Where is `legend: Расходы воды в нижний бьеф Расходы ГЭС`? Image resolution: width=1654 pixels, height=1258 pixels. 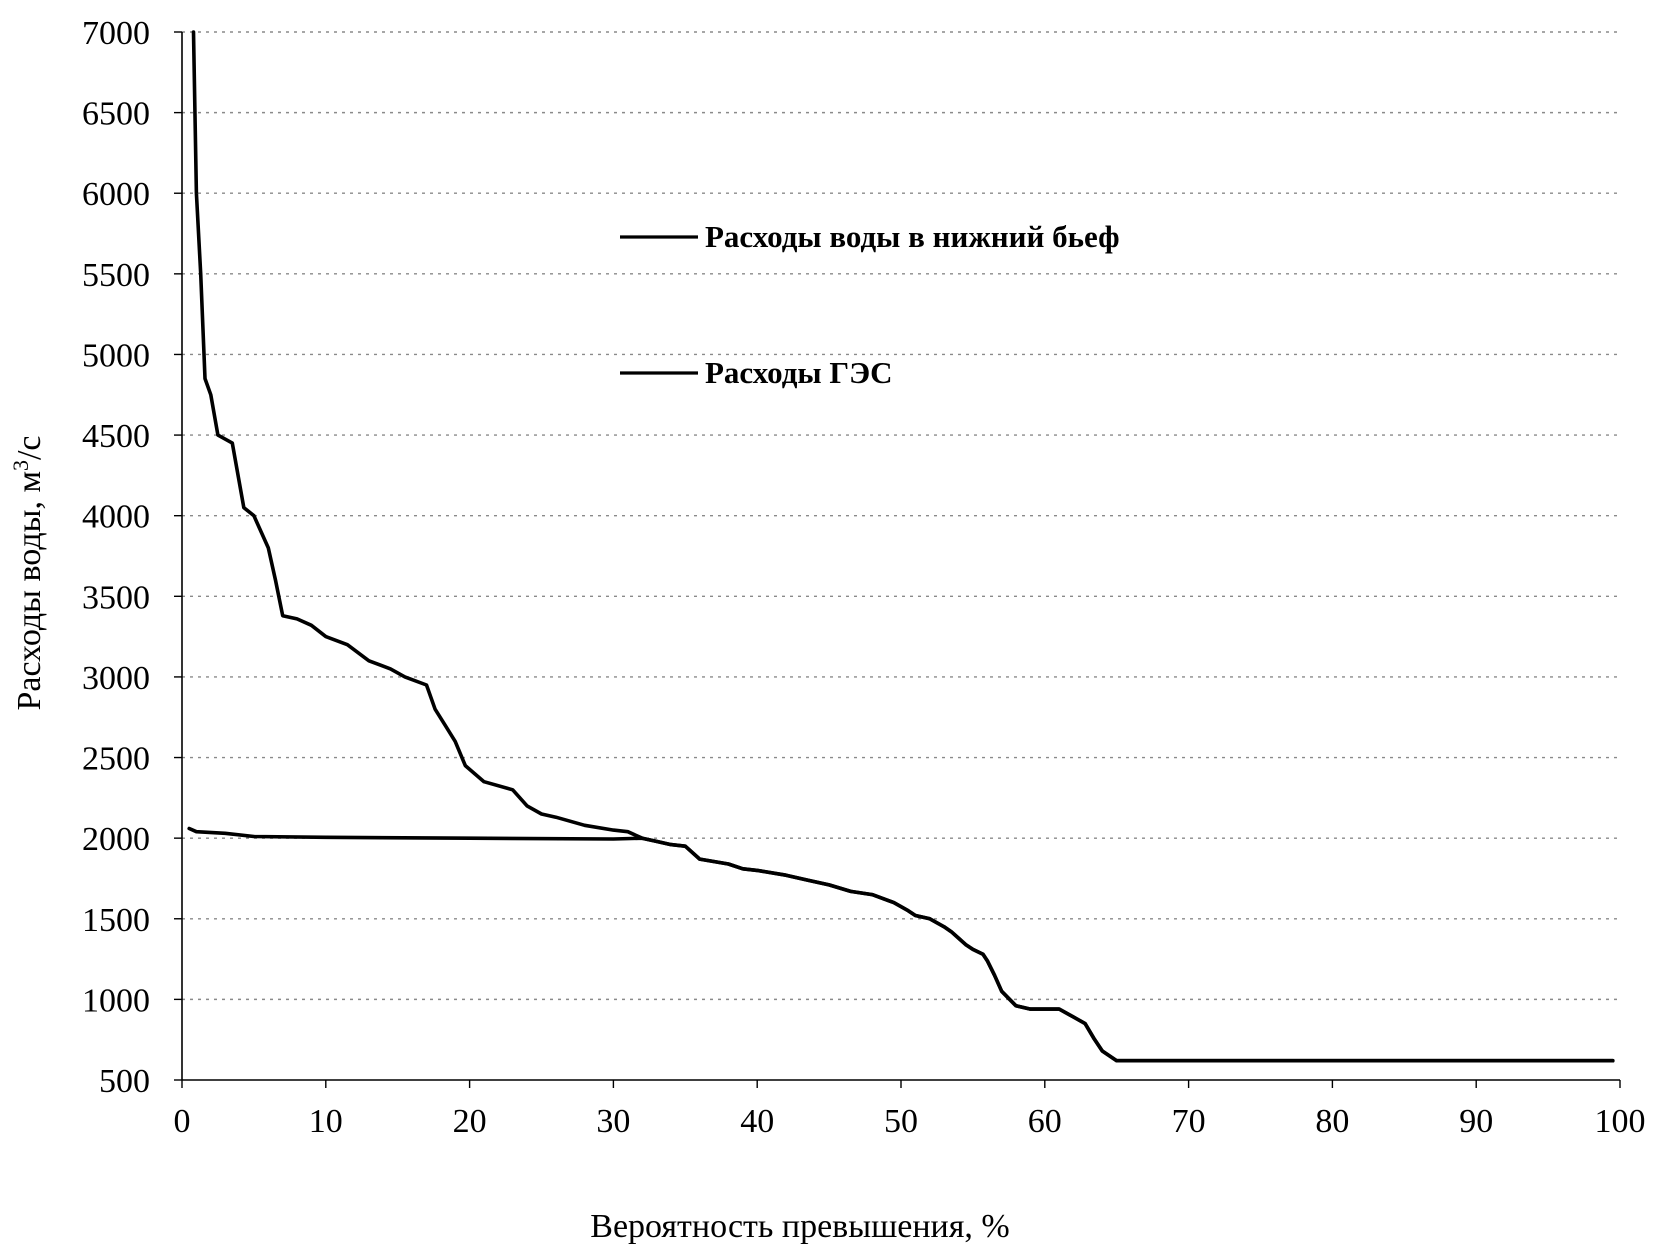 legend: Расходы воды в нижний бьеф Расходы ГЭС is located at coordinates (870, 304).